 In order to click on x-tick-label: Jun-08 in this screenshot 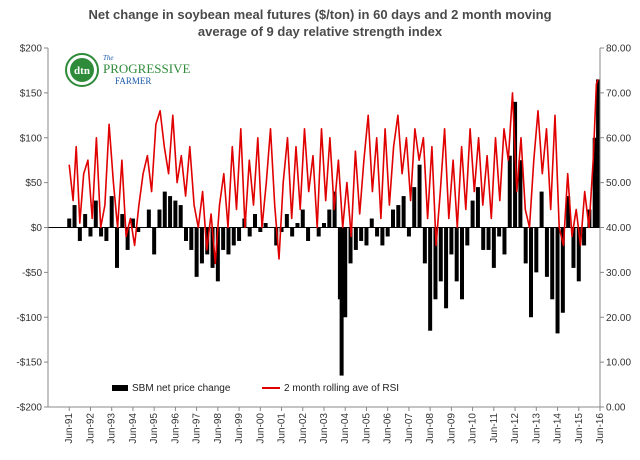, I will do `click(430, 428)`.